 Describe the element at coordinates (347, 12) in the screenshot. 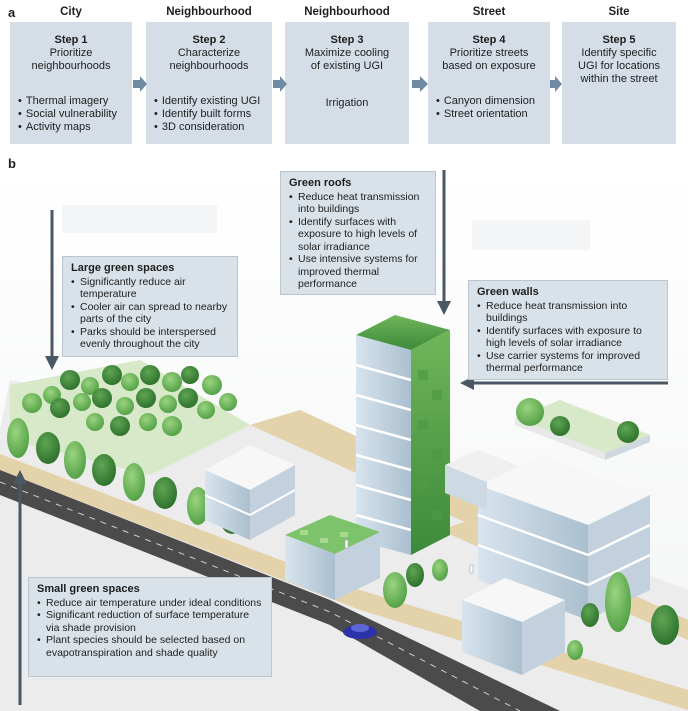

I see `column-head-neighbourhood-2: Neighbourhood` at that location.